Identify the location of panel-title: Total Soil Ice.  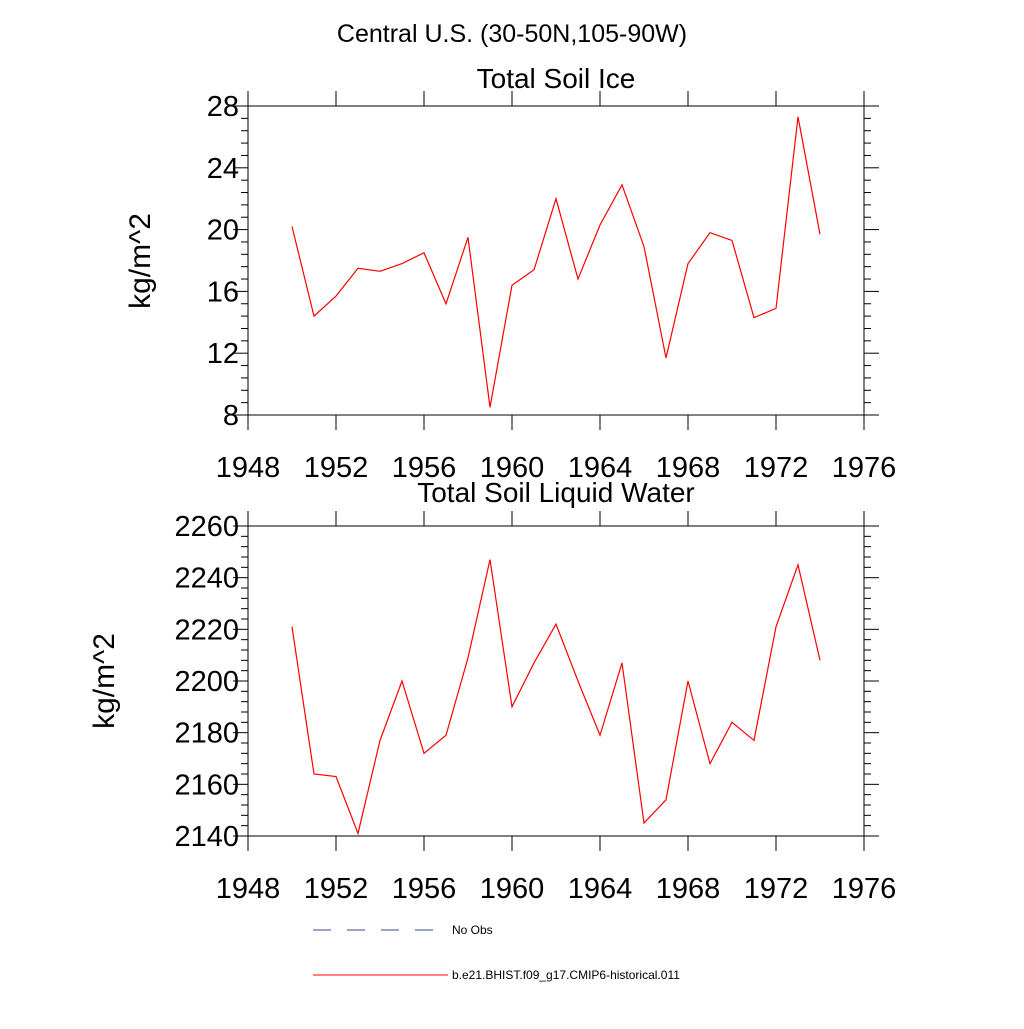
(556, 78).